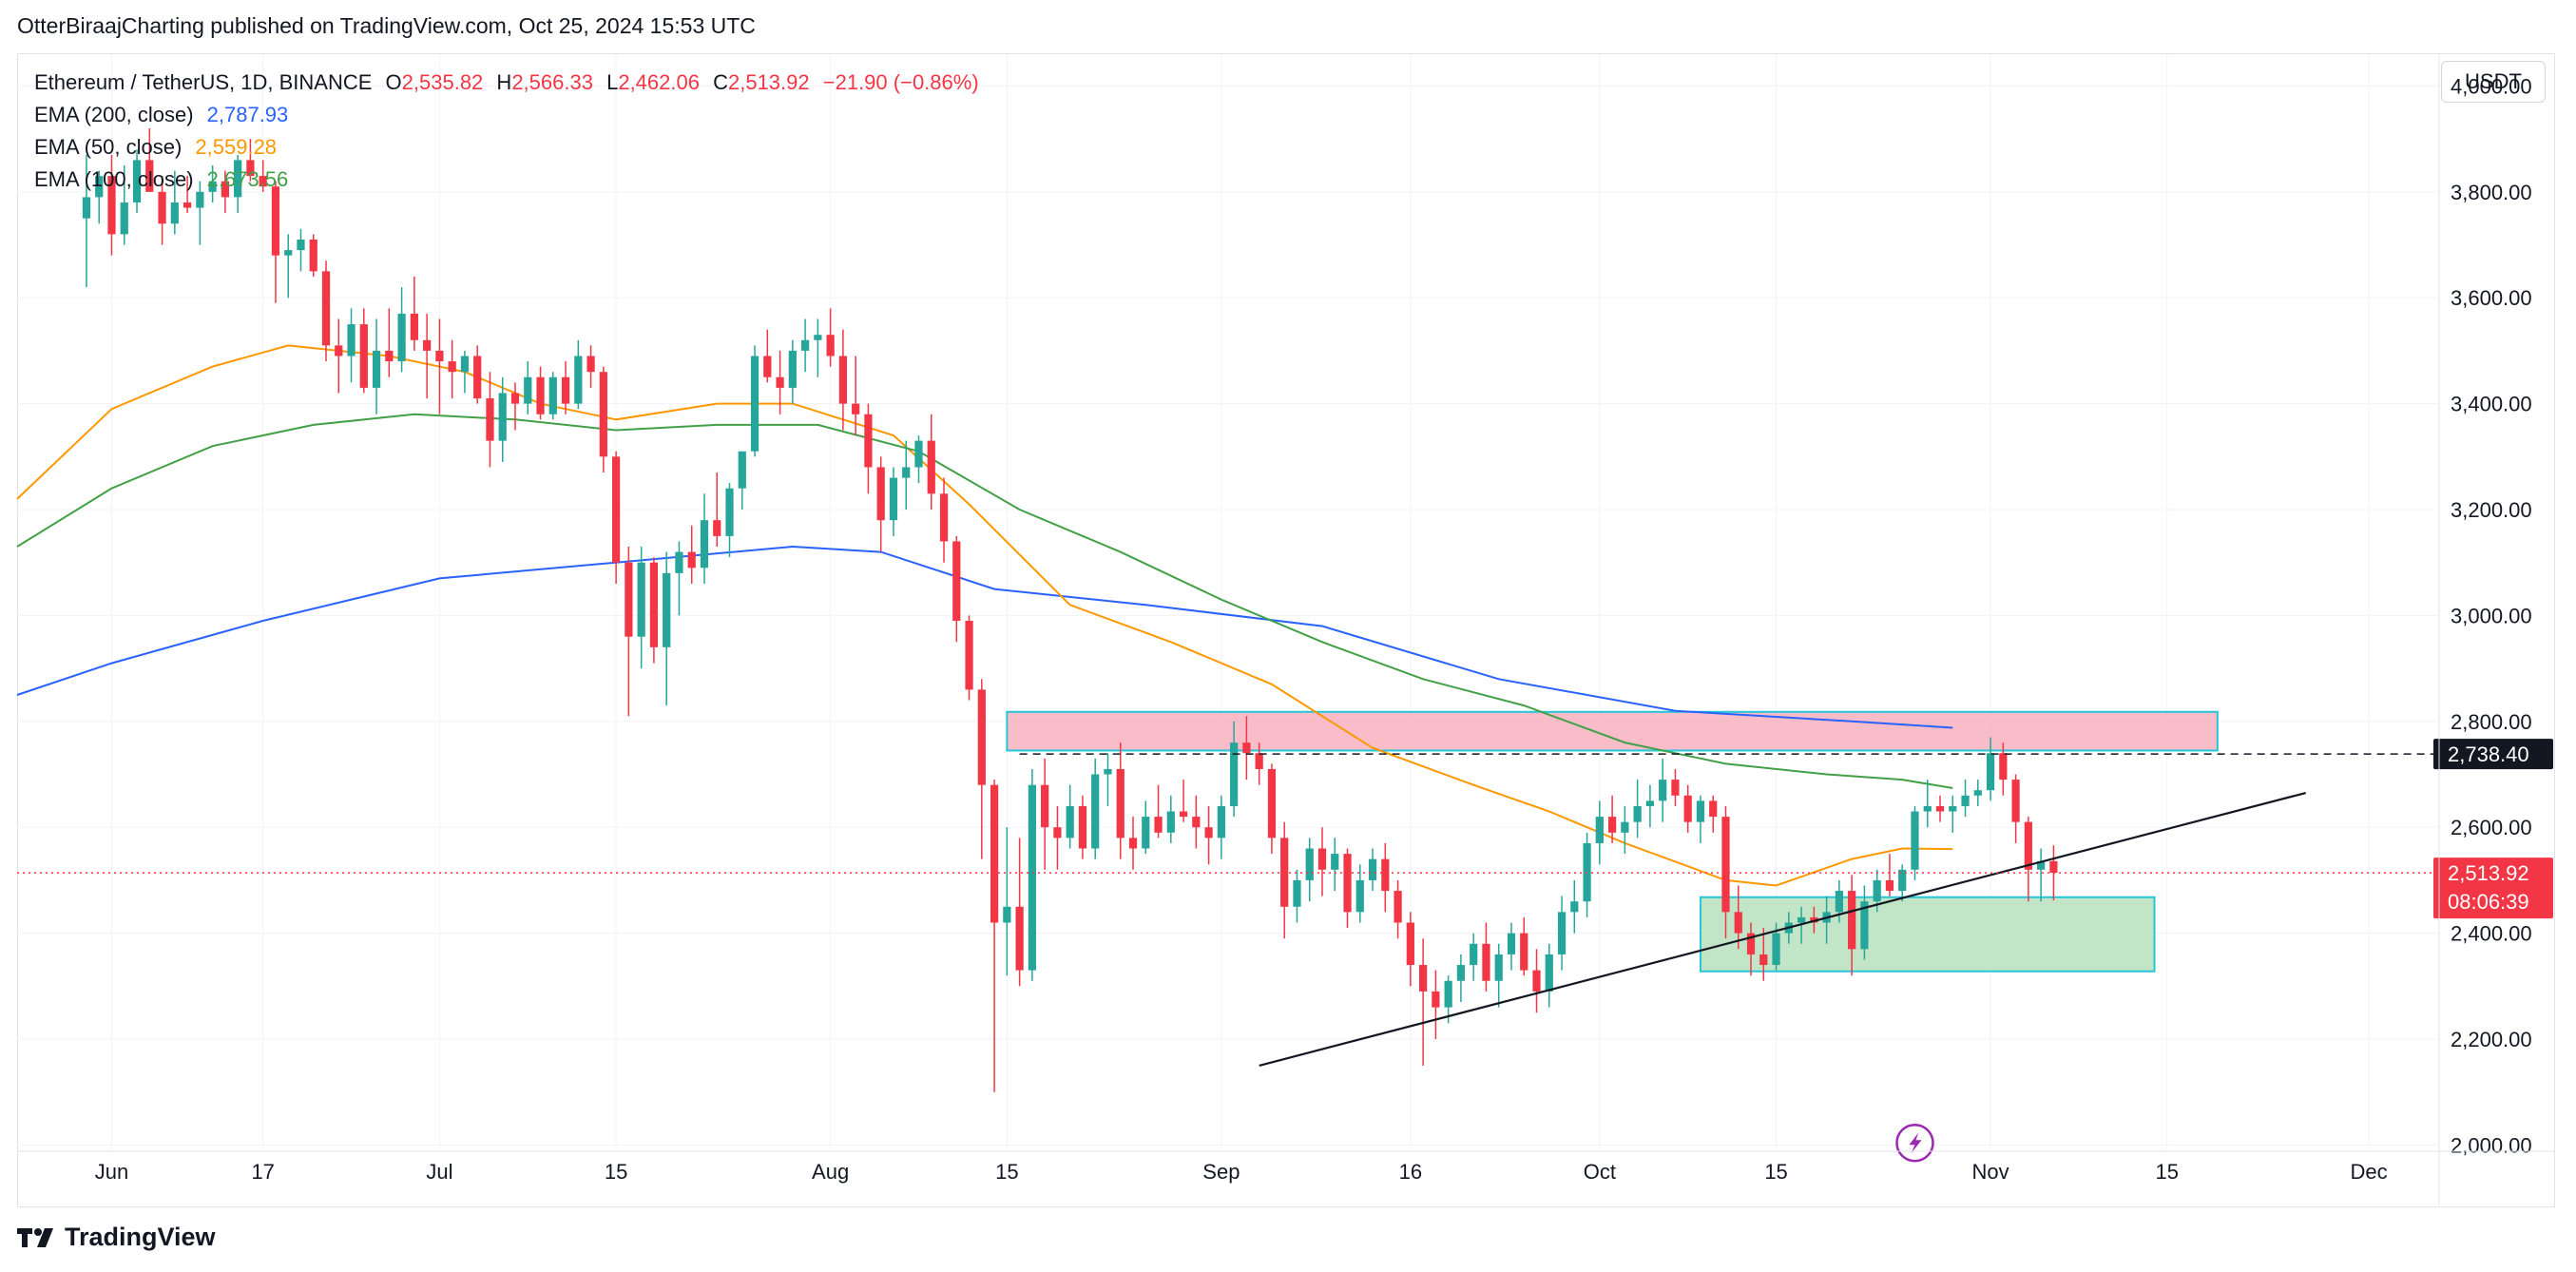 This screenshot has height=1272, width=2576. Describe the element at coordinates (506, 115) in the screenshot. I see `legend-ema200-row: EMA (200, close) 2,787.93` at that location.